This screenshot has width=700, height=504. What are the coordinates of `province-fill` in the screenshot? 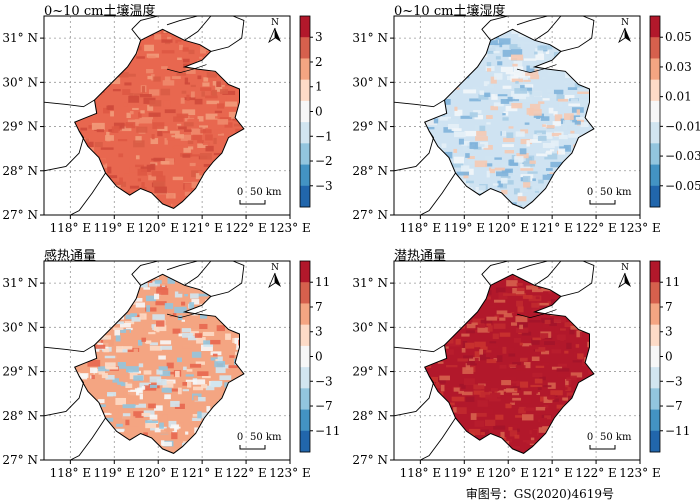 It's located at (159, 364).